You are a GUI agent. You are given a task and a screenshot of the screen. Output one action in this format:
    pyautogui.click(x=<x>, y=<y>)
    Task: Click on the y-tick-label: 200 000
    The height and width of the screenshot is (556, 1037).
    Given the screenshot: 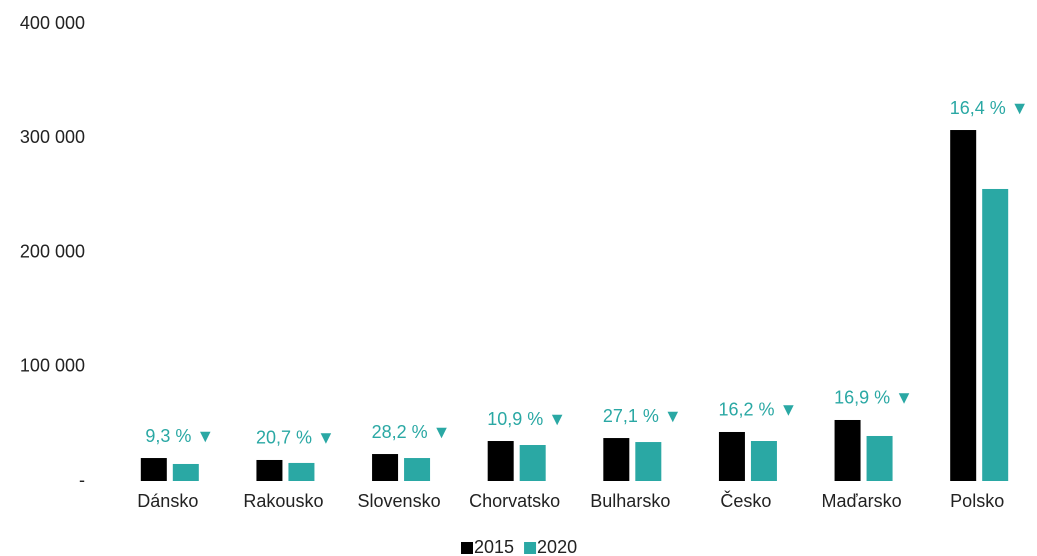 What is the action you would take?
    pyautogui.click(x=52, y=251)
    